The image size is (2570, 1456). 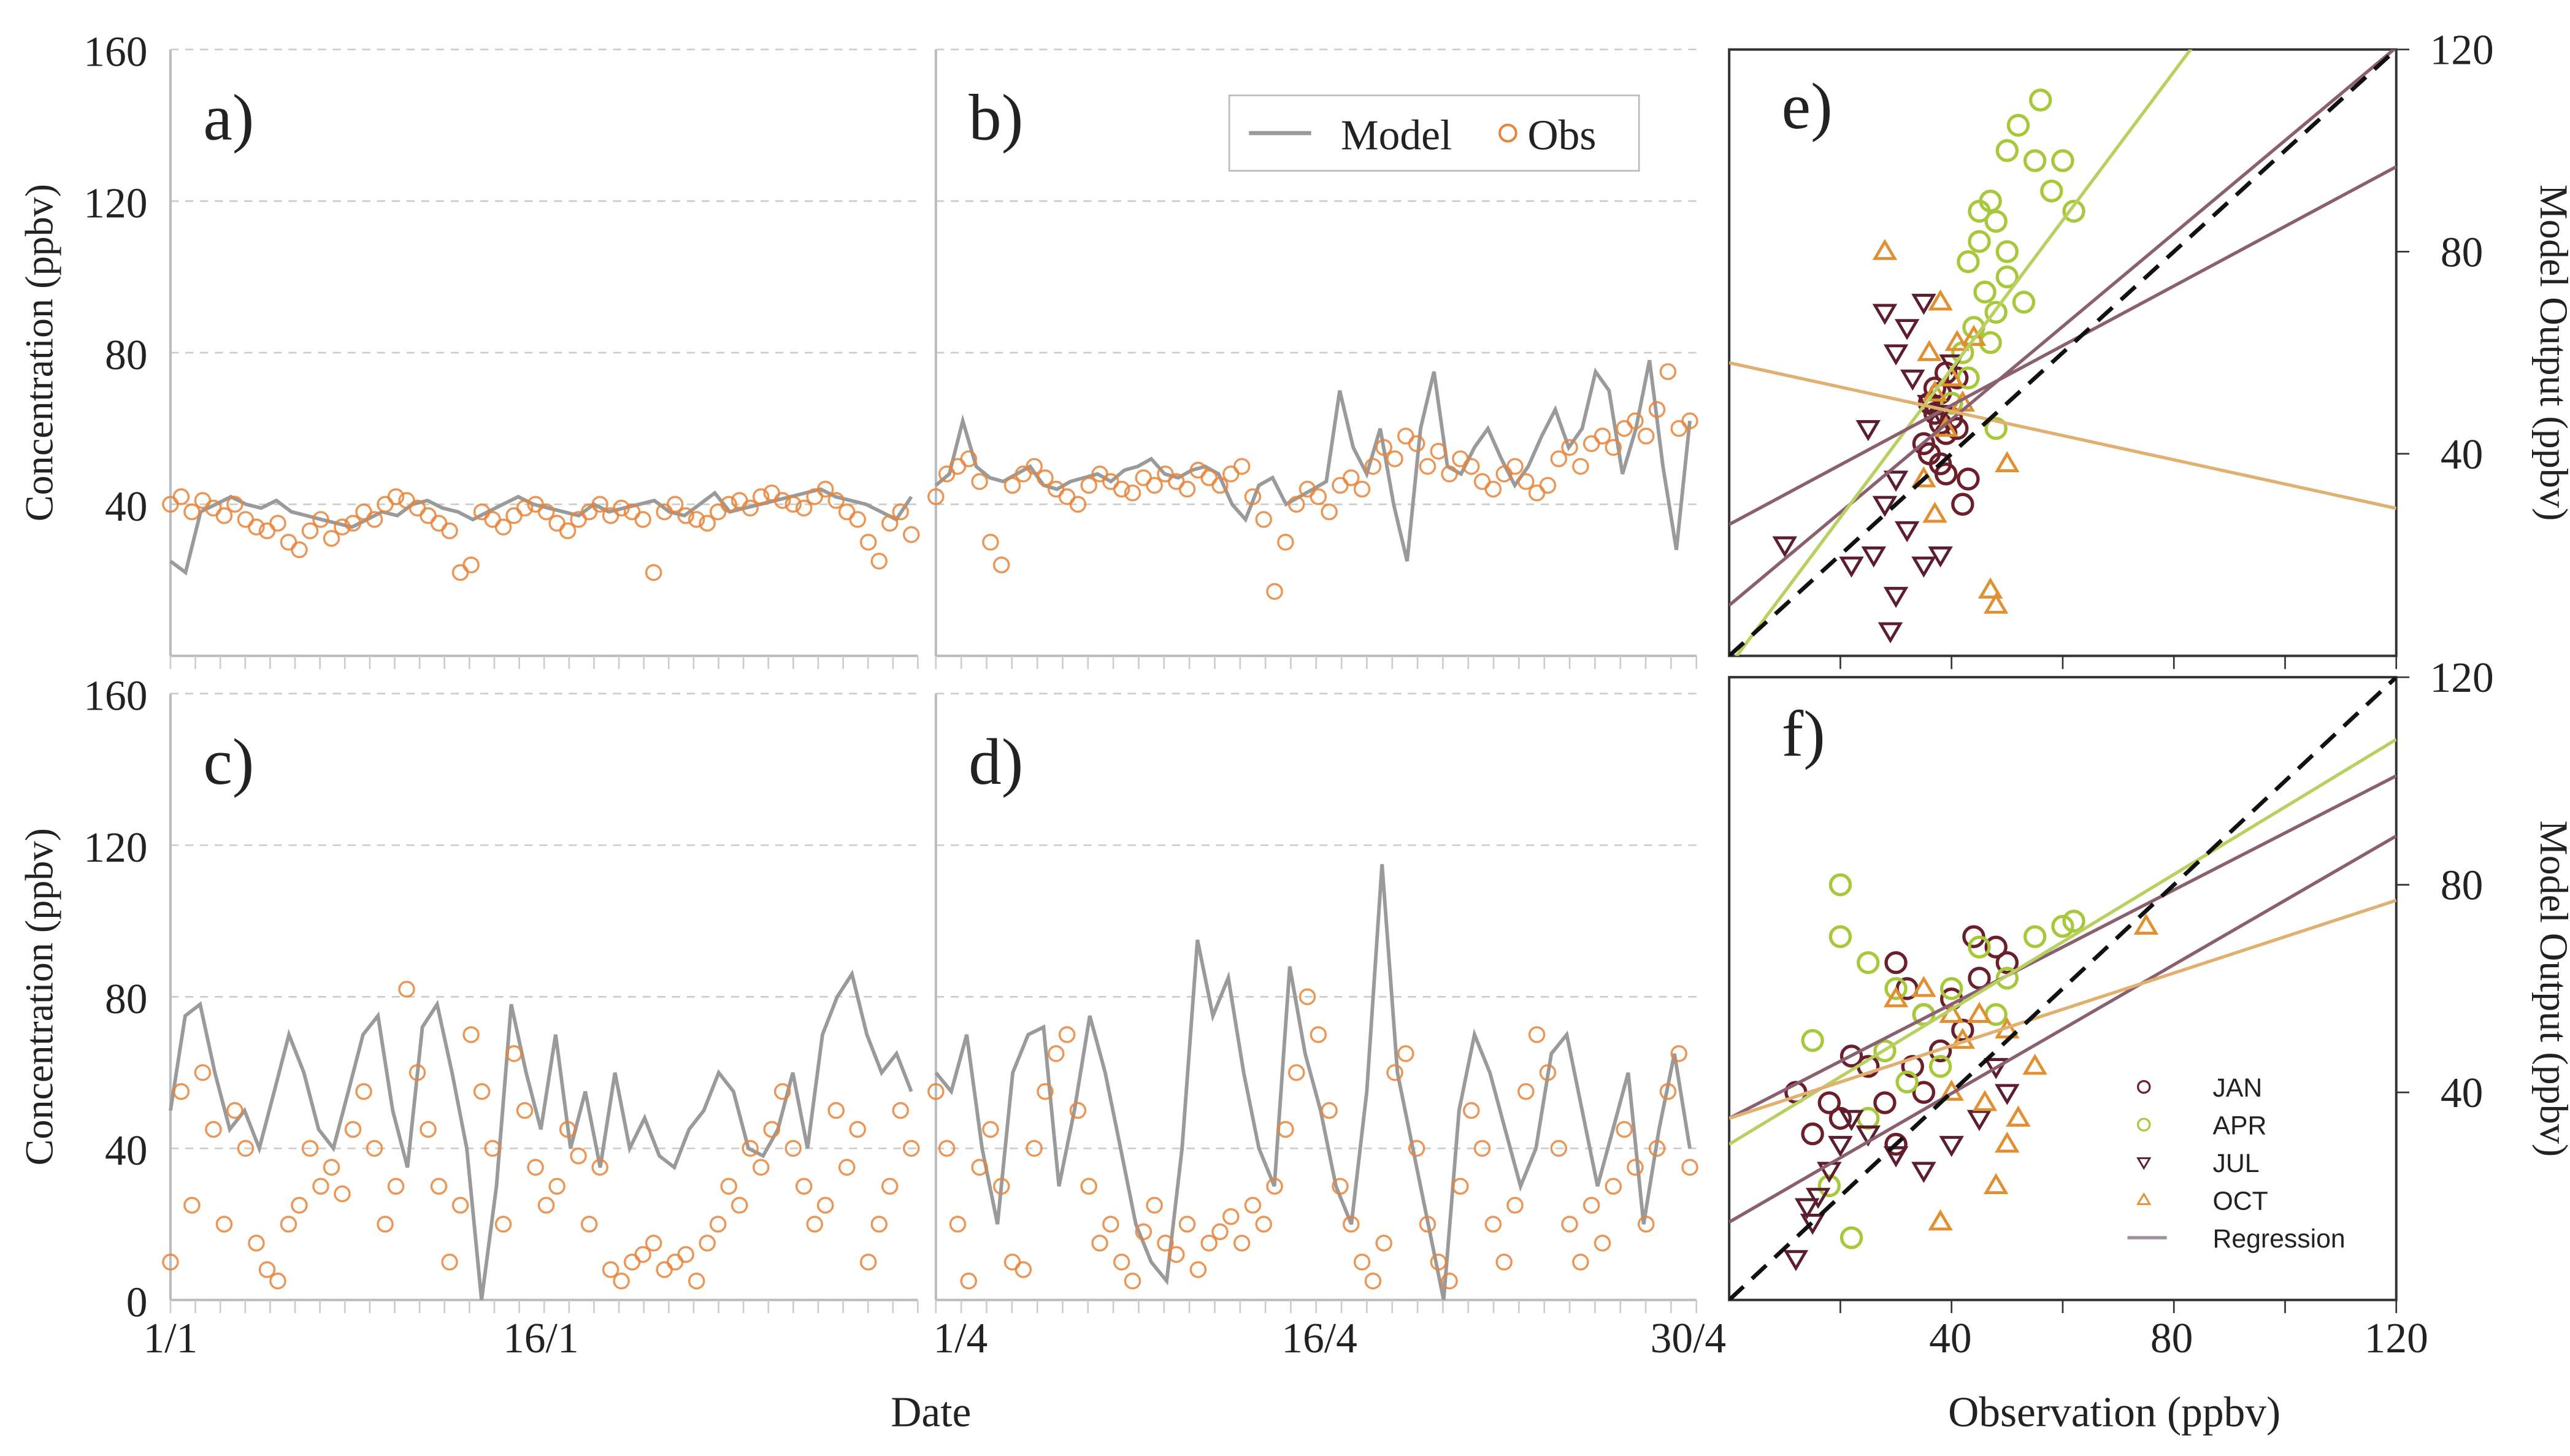 What do you see at coordinates (2462, 454) in the screenshot?
I see `y-tick-label: 40` at bounding box center [2462, 454].